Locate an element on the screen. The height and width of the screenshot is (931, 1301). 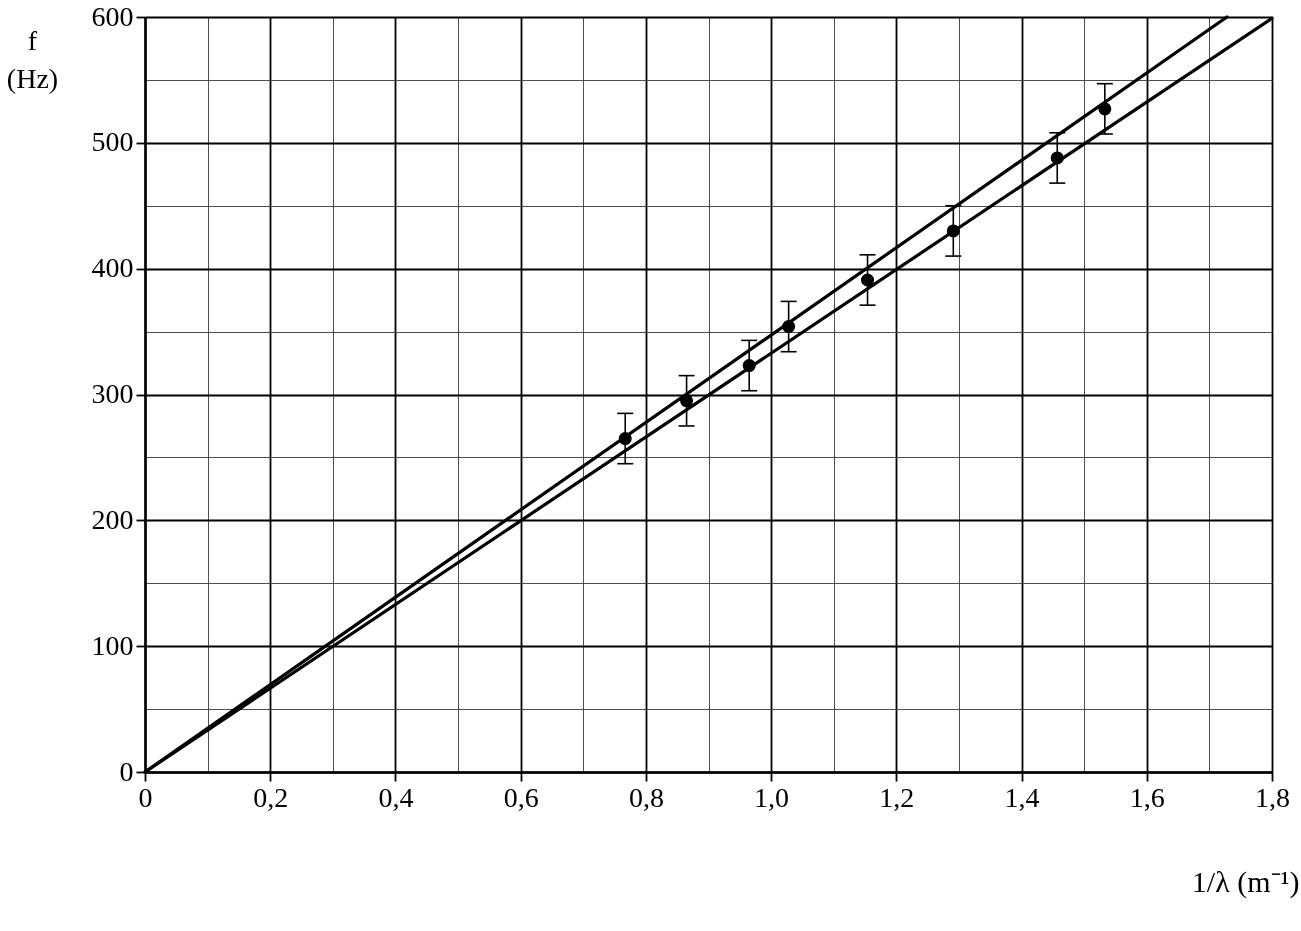
x-axis-title: 1/λ (m⁻¹) is located at coordinates (1245, 881).